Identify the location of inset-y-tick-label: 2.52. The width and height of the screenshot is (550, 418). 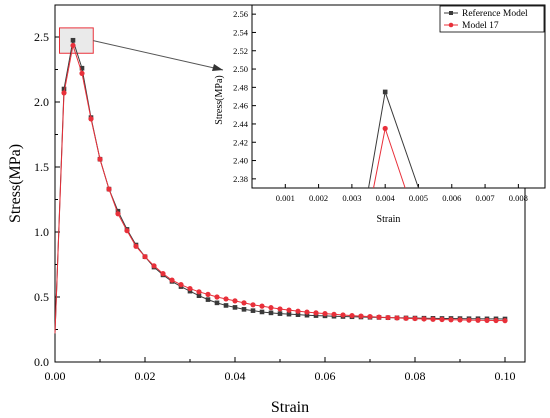
(240, 51).